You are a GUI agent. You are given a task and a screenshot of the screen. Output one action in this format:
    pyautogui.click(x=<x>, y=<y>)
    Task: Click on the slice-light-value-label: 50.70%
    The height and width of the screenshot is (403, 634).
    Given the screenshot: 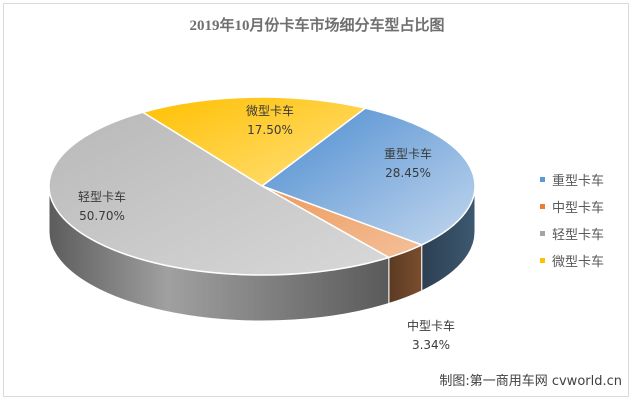 What is the action you would take?
    pyautogui.click(x=102, y=216)
    